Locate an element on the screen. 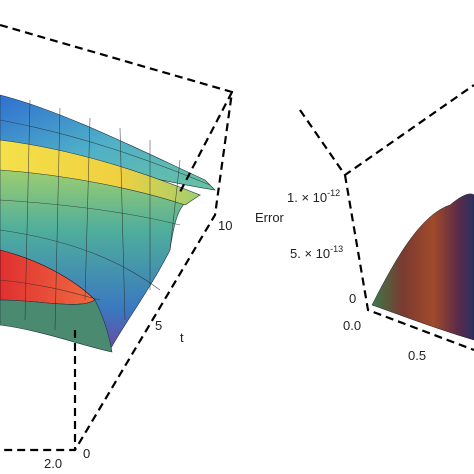  tick-mantissa: 1. × 10 is located at coordinates (307, 197).